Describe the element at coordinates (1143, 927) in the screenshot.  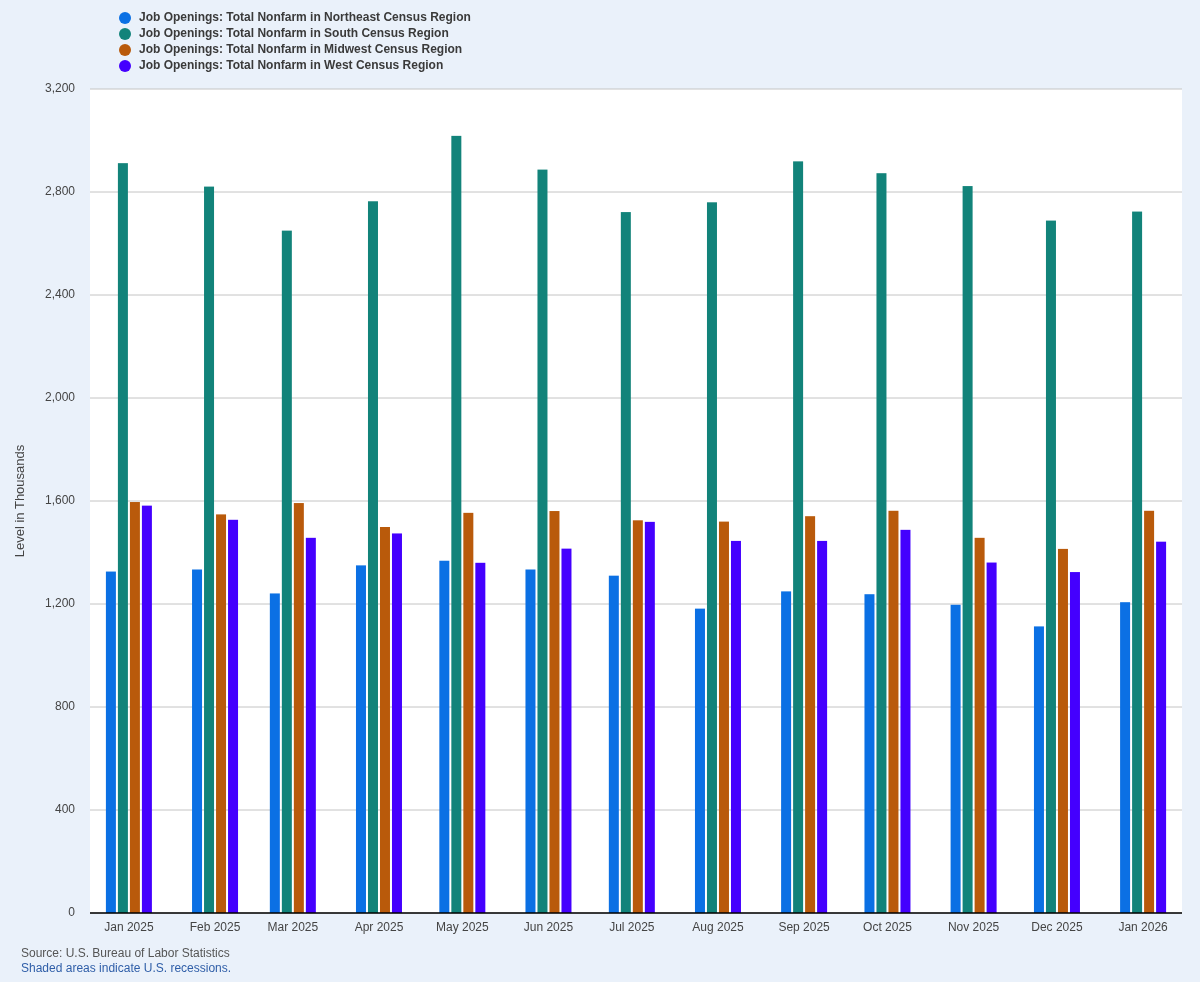
I see `x-tick-label: Jan 2026` at that location.